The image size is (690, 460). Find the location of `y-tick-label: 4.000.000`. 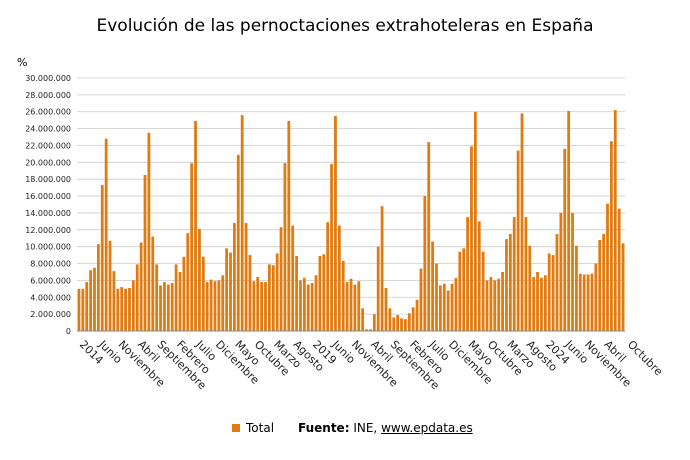

y-tick-label: 4.000.000 is located at coordinates (50, 297).